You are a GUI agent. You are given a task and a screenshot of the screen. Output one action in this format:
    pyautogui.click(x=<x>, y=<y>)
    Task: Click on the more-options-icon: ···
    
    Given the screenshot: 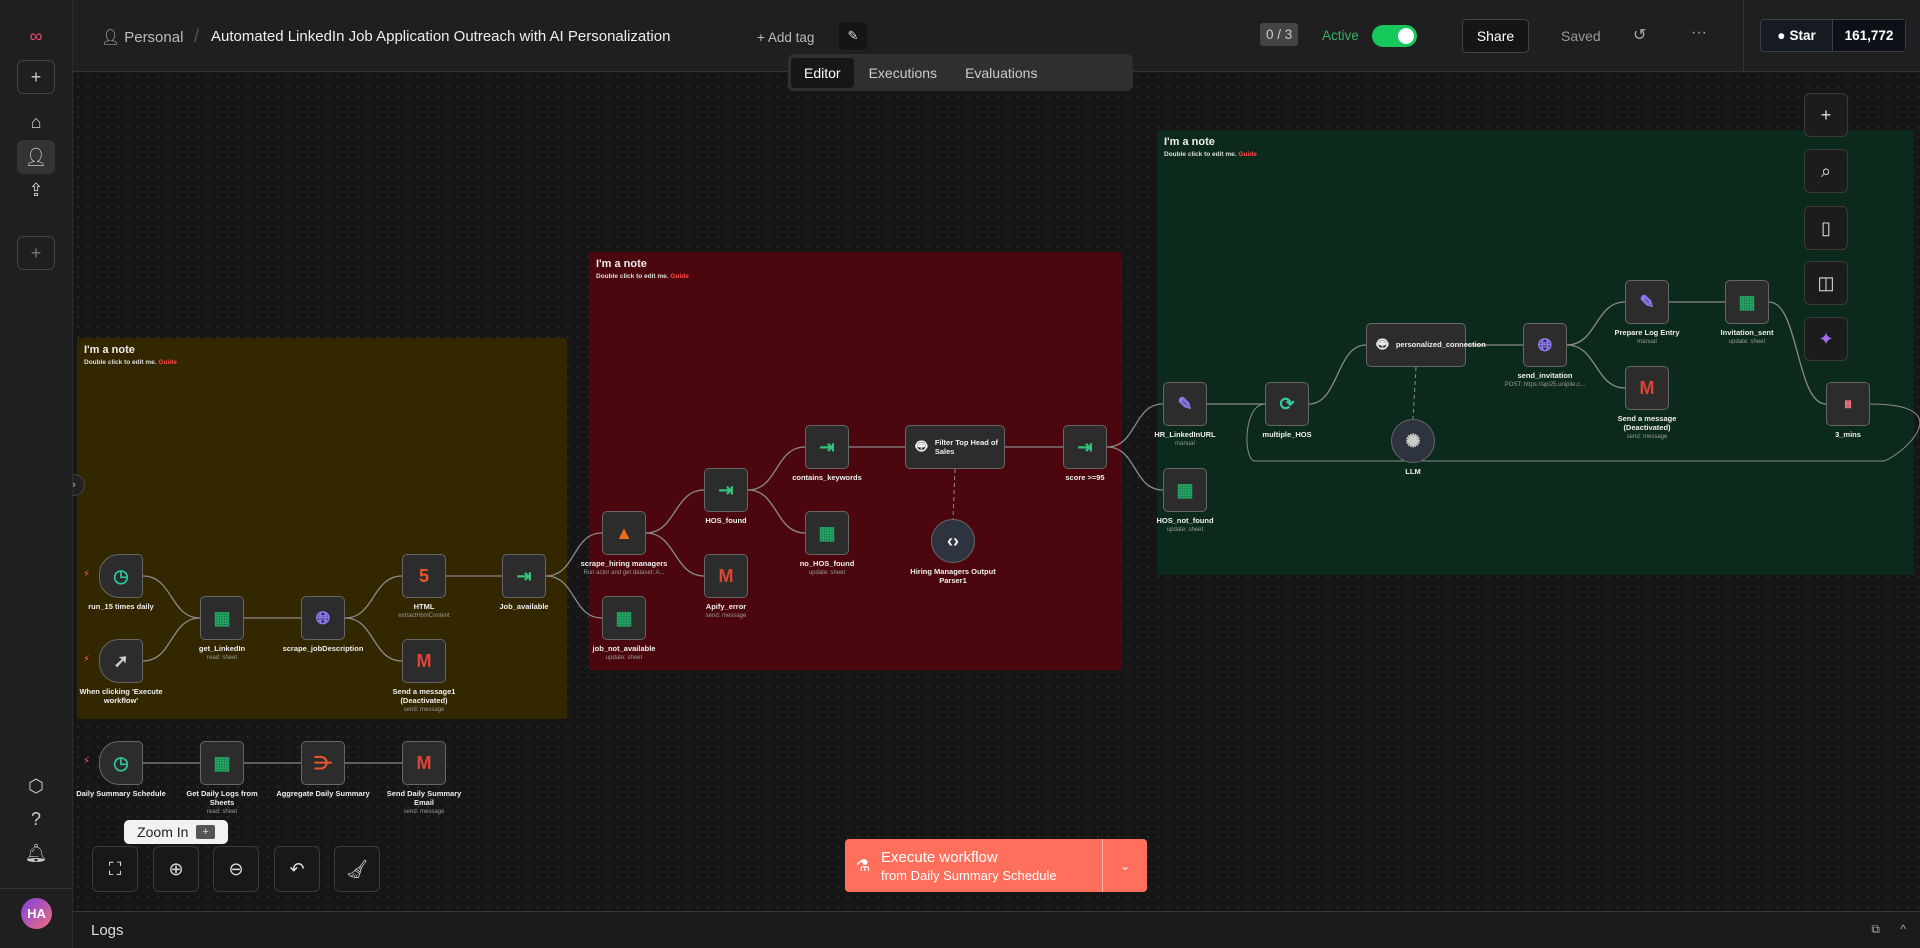 What is the action you would take?
    pyautogui.click(x=1699, y=32)
    